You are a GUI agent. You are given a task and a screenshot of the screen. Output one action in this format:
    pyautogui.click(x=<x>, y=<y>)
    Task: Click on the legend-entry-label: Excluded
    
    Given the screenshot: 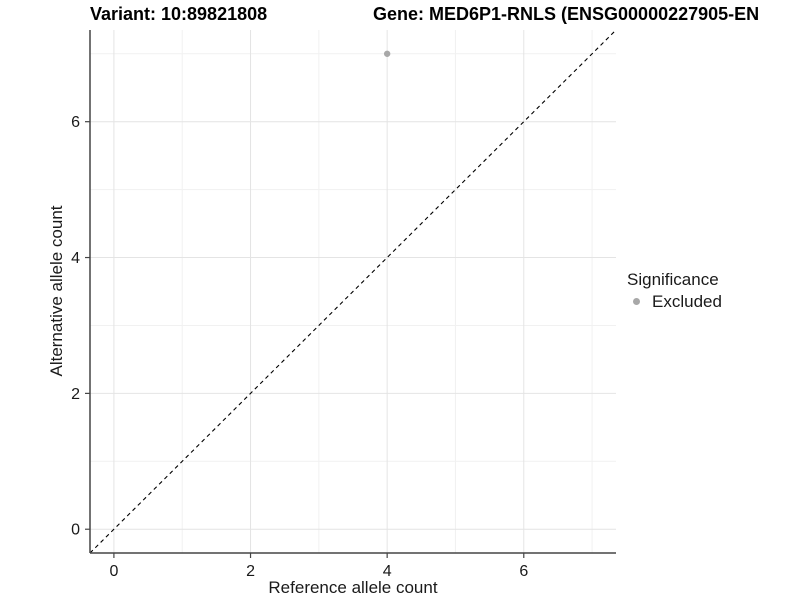 What is the action you would take?
    pyautogui.click(x=687, y=301)
    